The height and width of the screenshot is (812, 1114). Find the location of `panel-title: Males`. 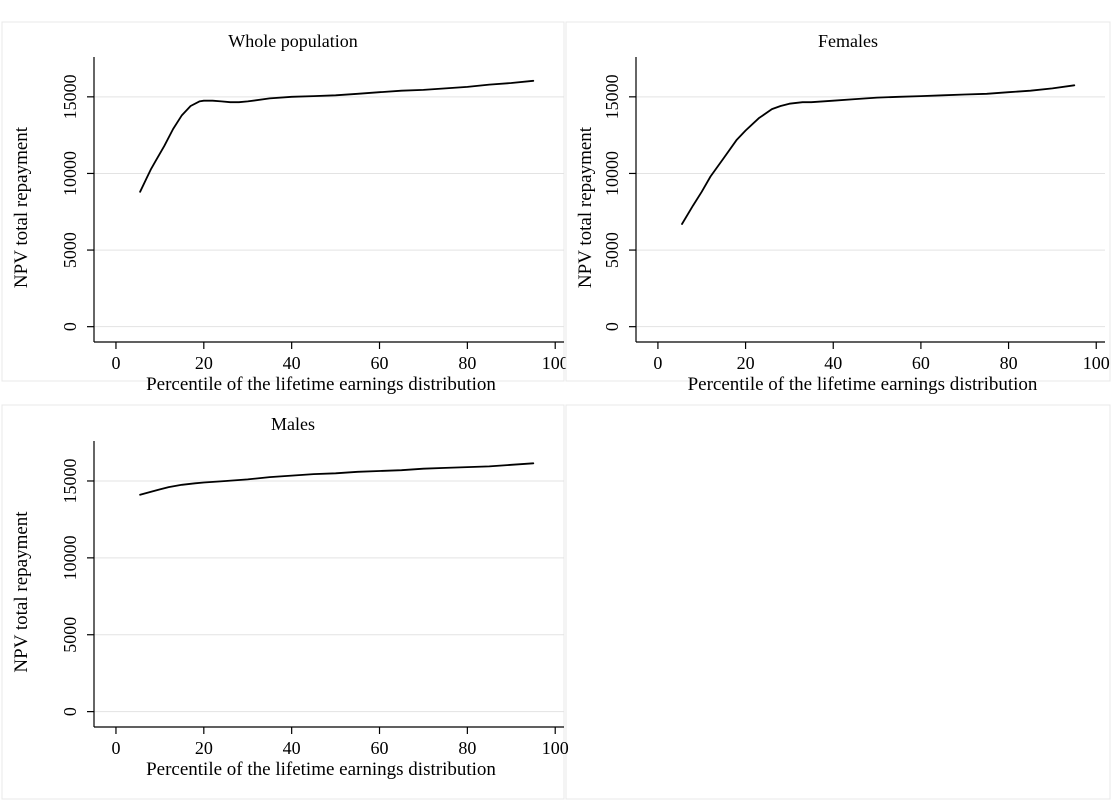

panel-title: Males is located at coordinates (293, 424).